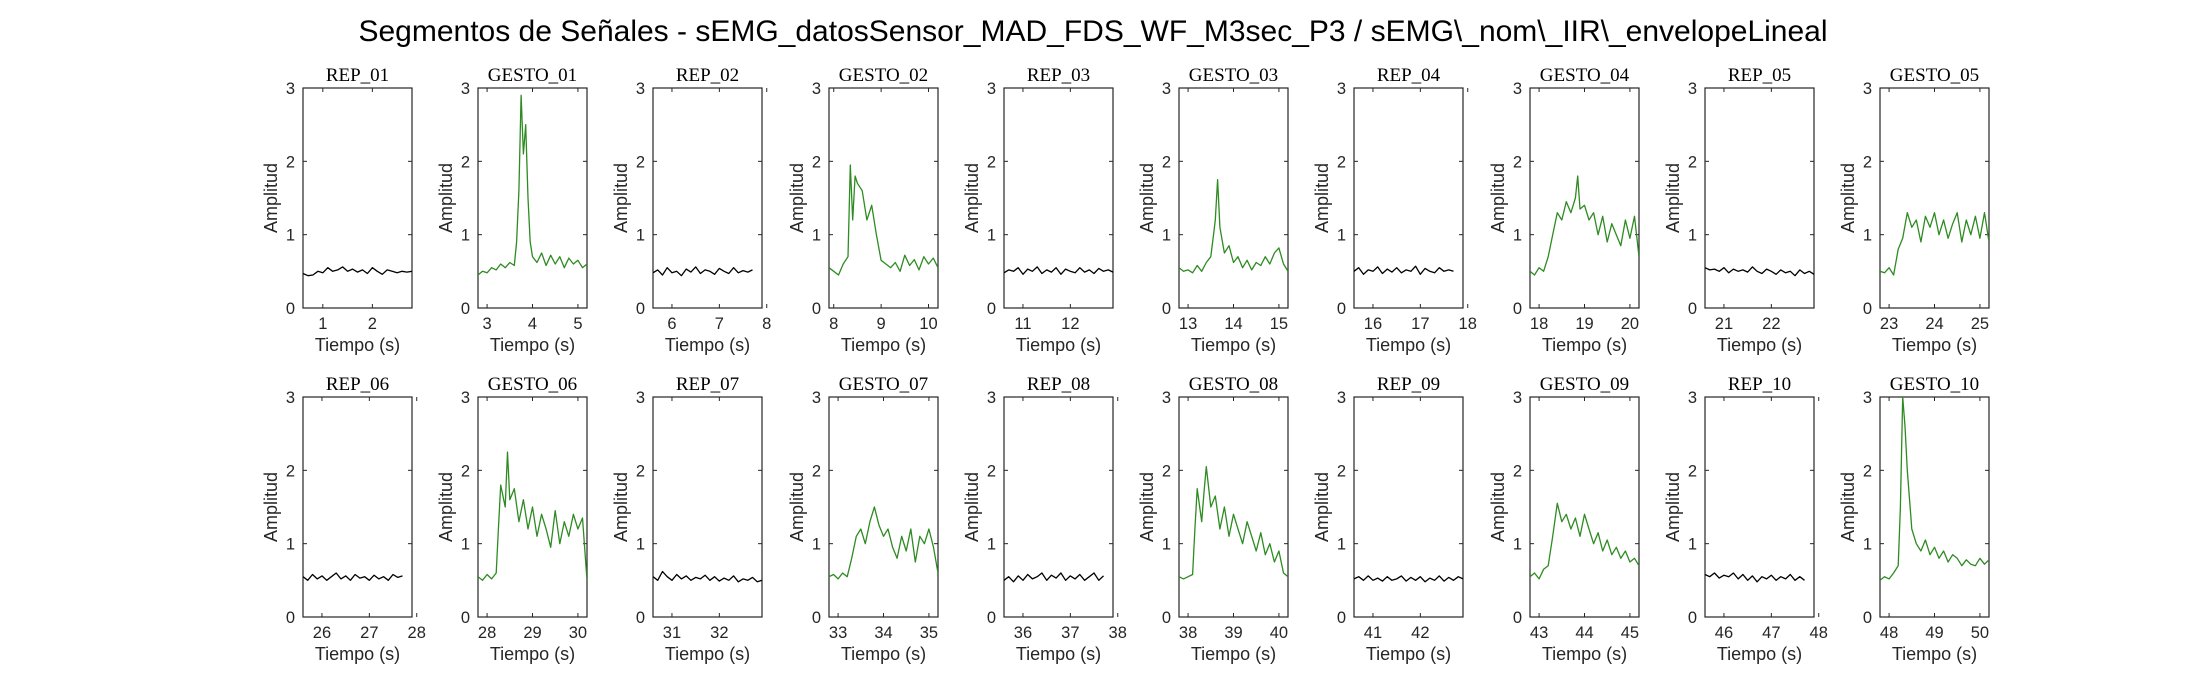 This screenshot has width=2187, height=688. What do you see at coordinates (1889, 324) in the screenshot?
I see `x-tick-label: 23` at bounding box center [1889, 324].